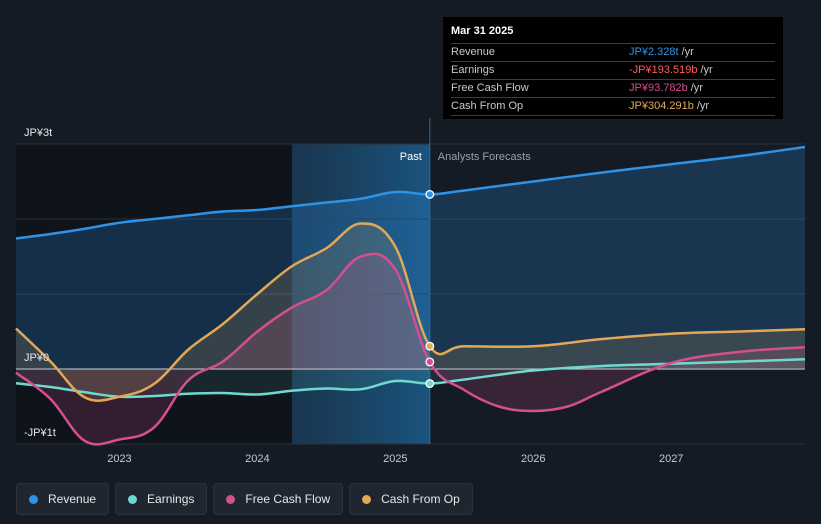 The image size is (821, 524). Describe the element at coordinates (661, 106) in the screenshot. I see `tooltip-row-value: JP¥304.291b` at that location.